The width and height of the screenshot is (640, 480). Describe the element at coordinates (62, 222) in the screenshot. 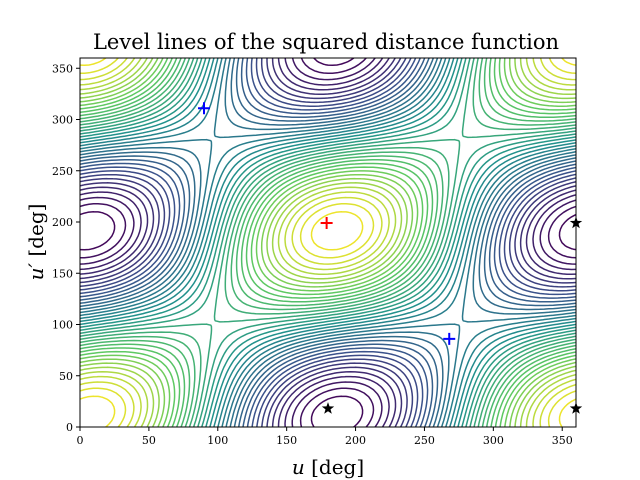

I see `y-tick-label: 200` at that location.